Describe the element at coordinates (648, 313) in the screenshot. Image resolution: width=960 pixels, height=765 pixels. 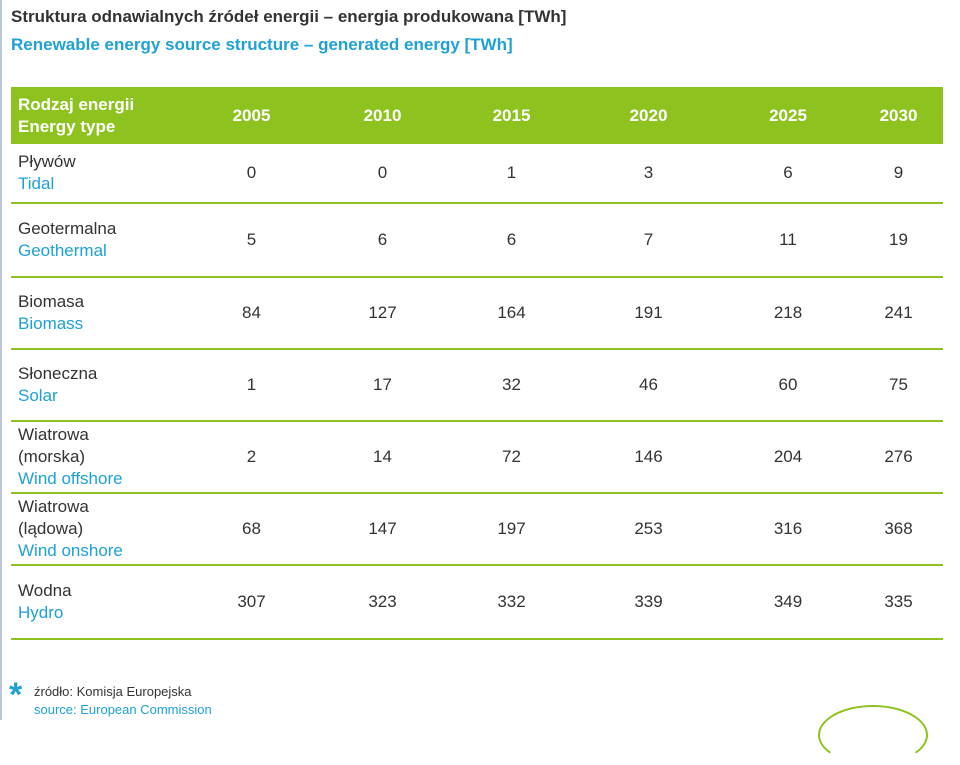
I see `value-cell: 191` at that location.